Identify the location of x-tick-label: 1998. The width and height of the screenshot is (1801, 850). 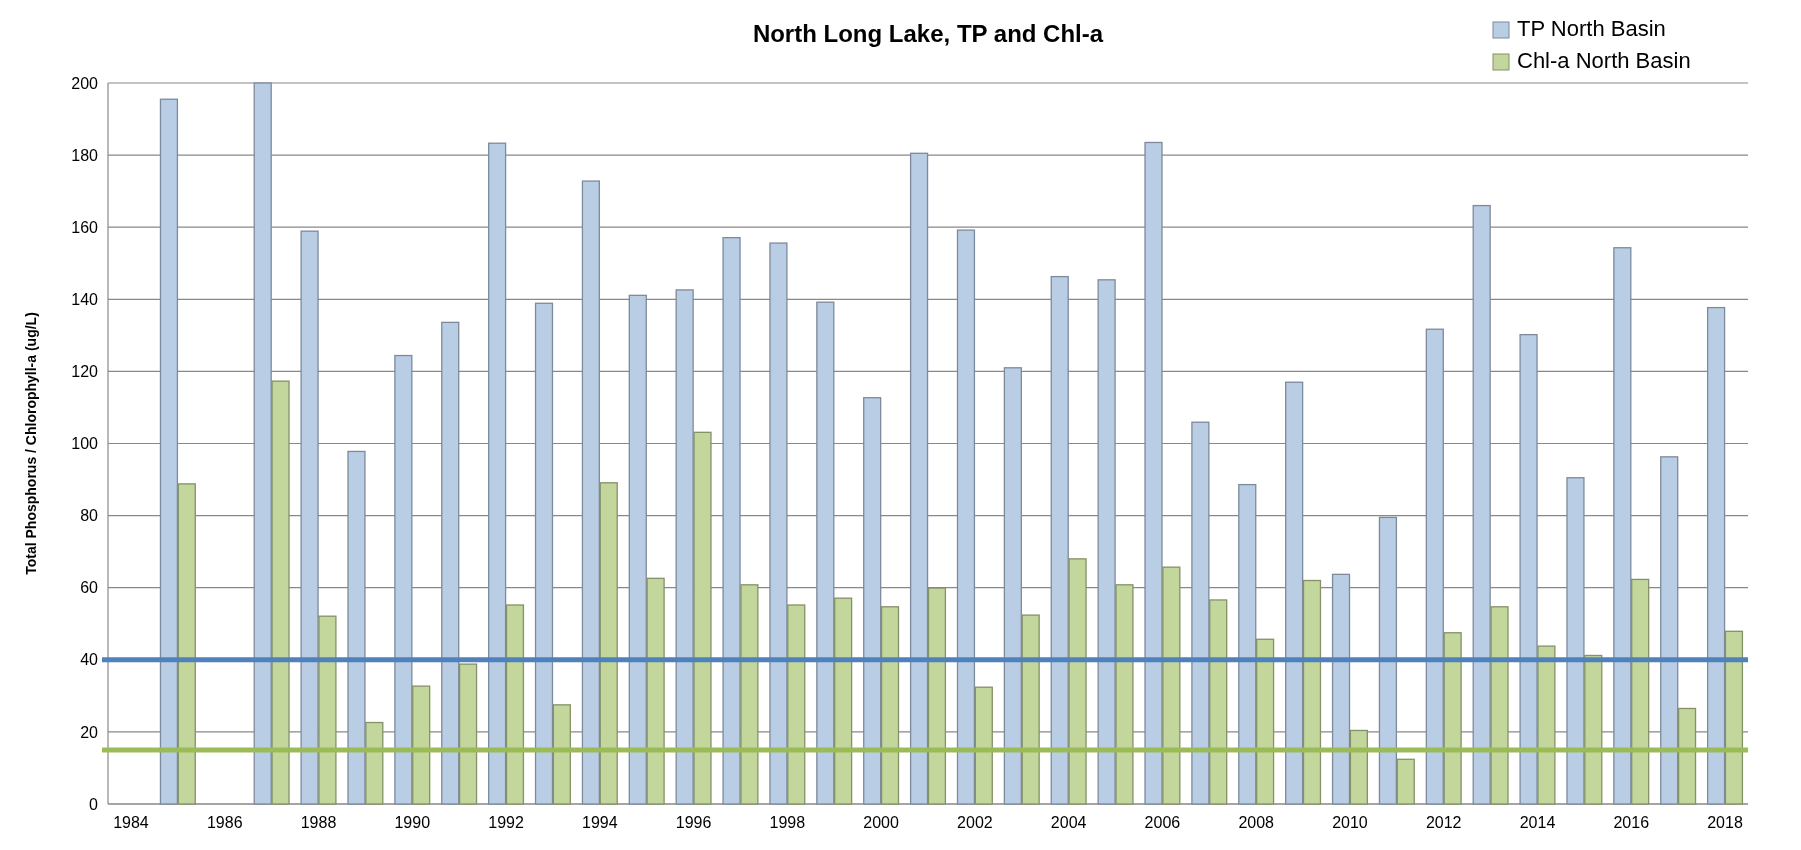
(787, 822).